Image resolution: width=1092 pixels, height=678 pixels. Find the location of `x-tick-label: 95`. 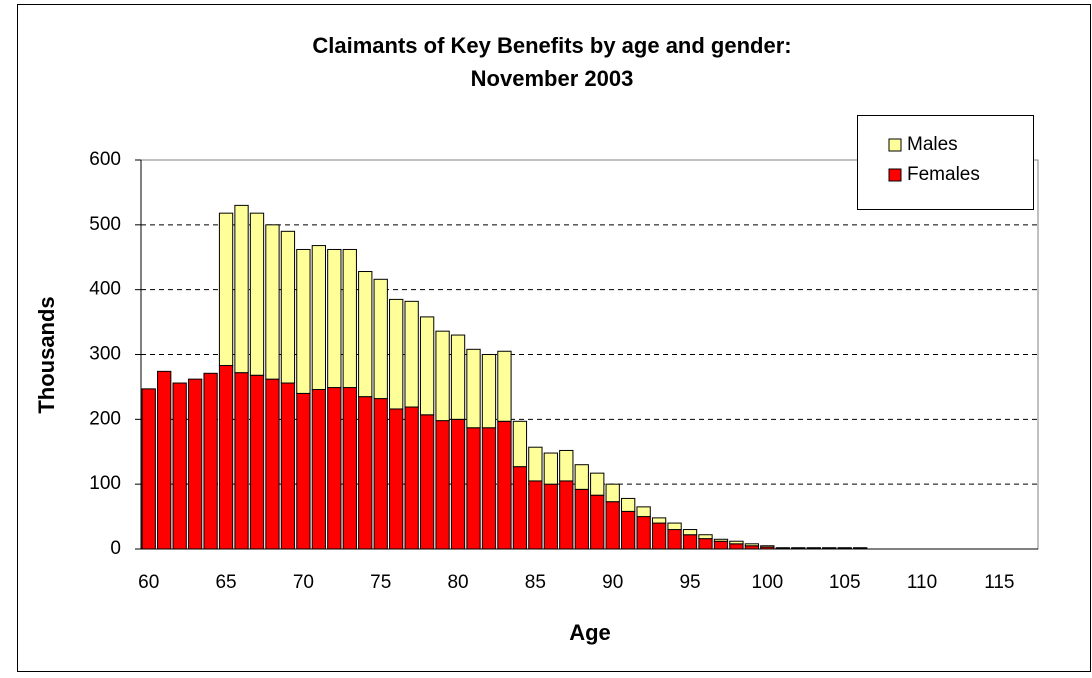

x-tick-label: 95 is located at coordinates (689, 582).